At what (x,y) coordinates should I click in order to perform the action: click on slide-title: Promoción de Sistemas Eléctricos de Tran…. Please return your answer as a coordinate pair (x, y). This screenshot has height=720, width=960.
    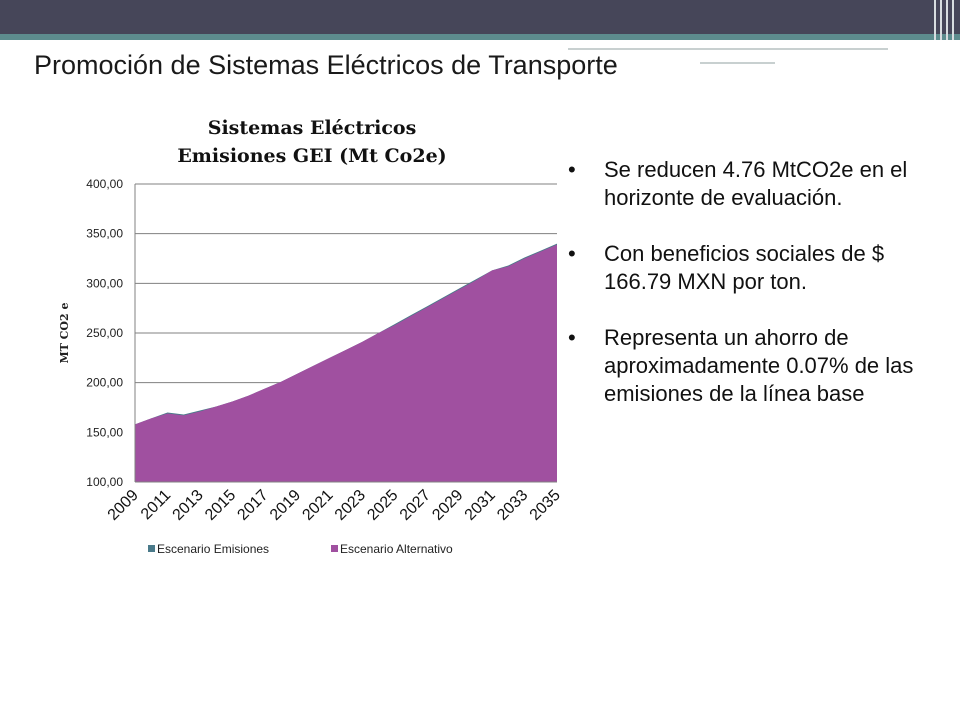
    Looking at the image, I should click on (326, 65).